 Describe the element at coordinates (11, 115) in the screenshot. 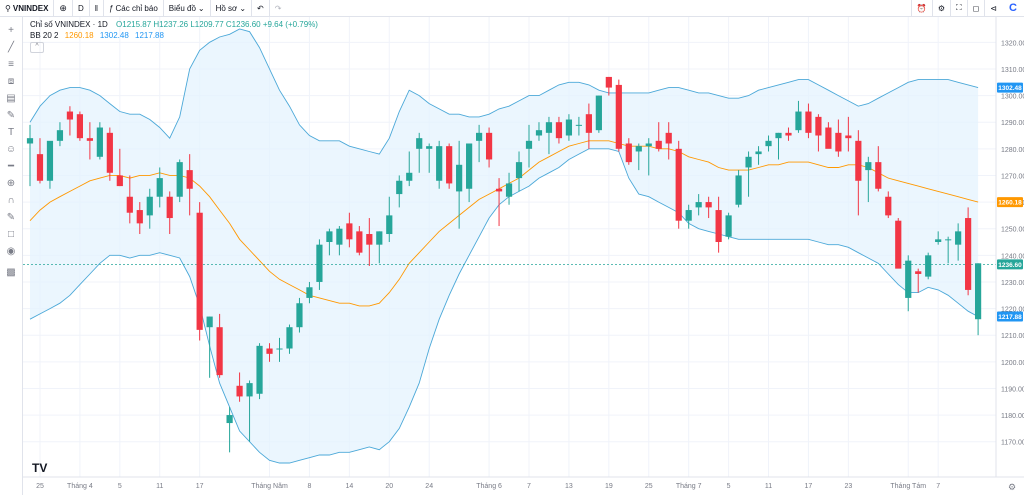

I see `brush-icon: ✎` at that location.